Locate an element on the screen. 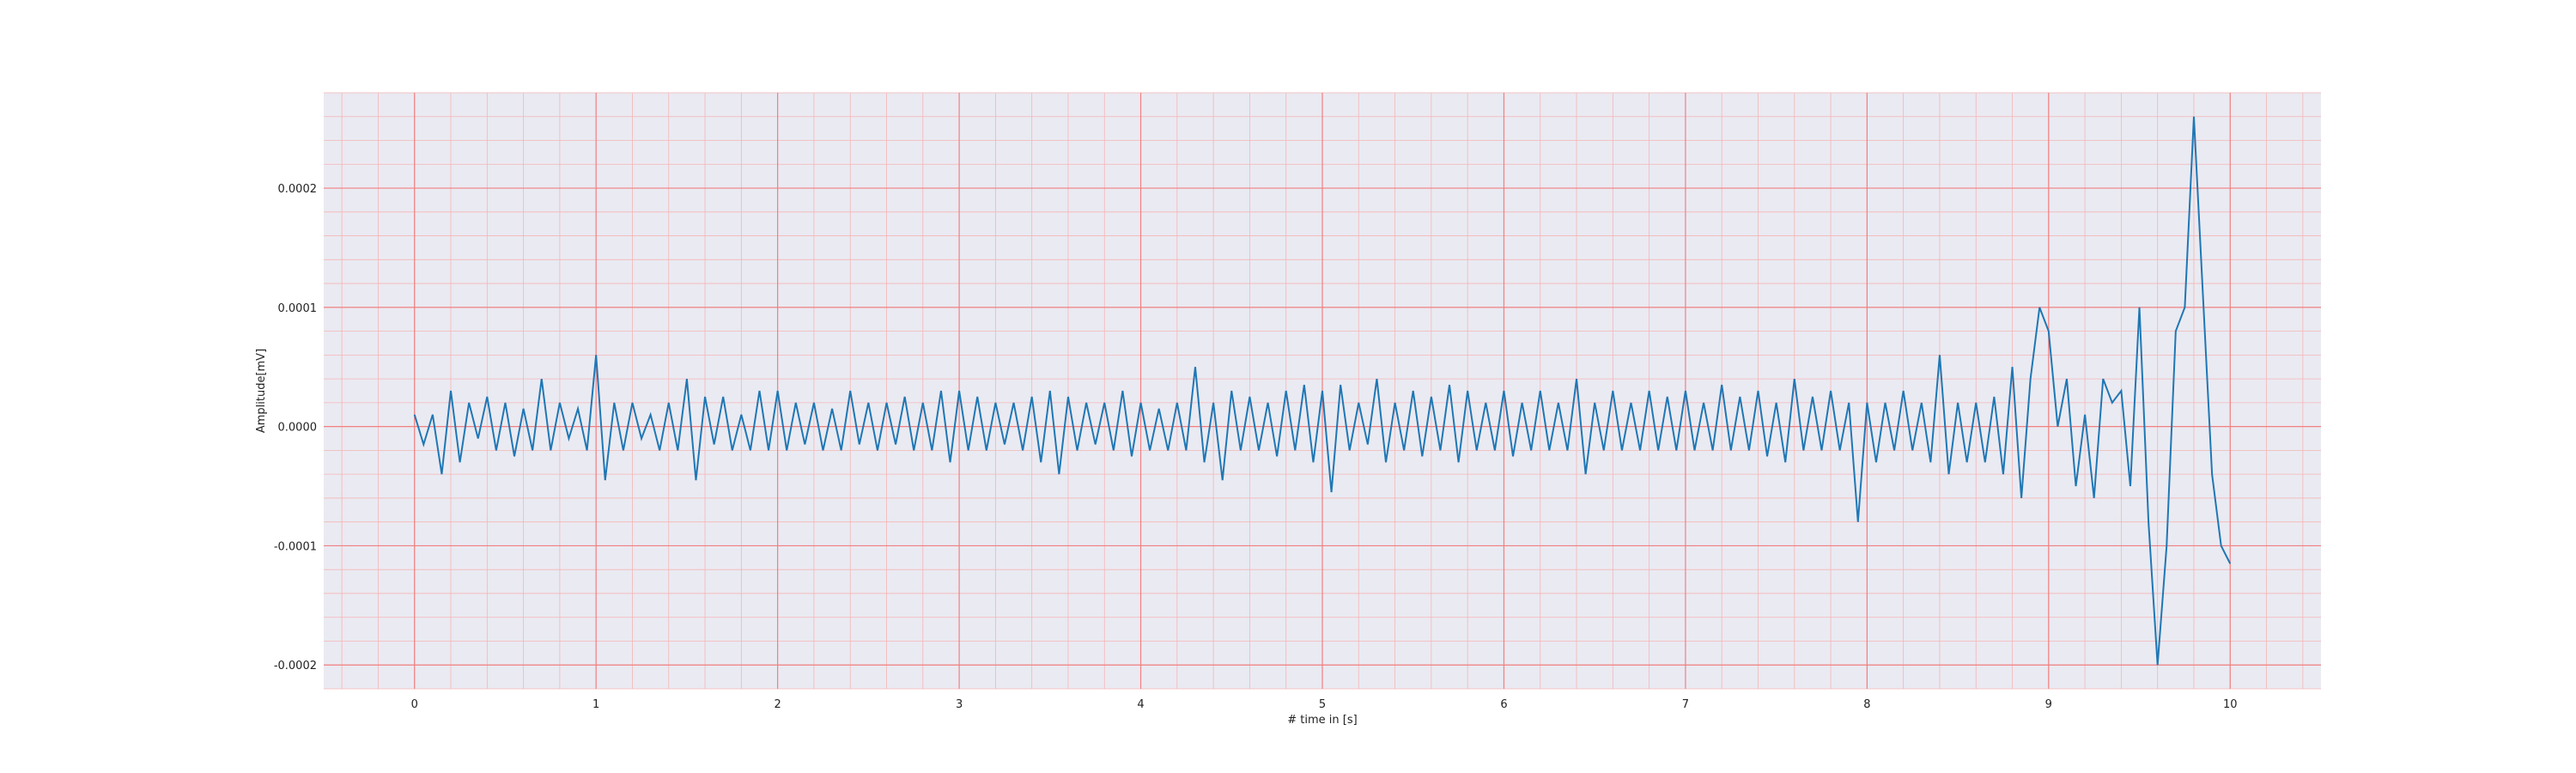 Image resolution: width=2576 pixels, height=773 pixels. y-axis-ticks: -0.0002 -0.0001 0.0000 0.0001 0.0002 is located at coordinates (295, 428).